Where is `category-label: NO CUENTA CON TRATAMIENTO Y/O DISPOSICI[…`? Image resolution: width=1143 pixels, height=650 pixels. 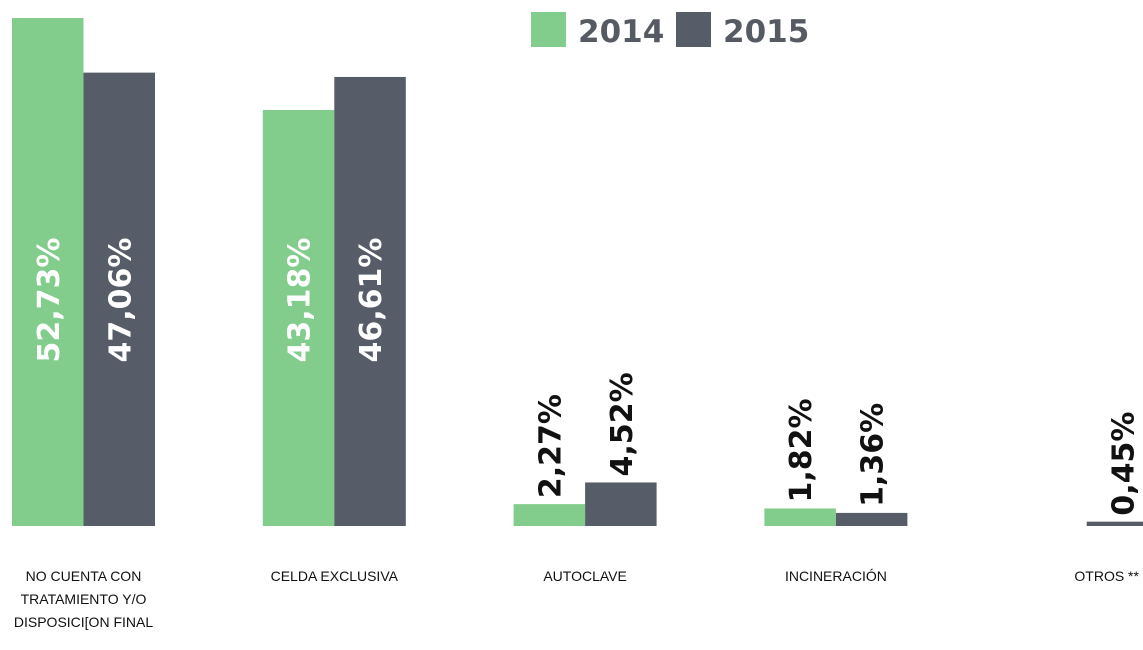 category-label: NO CUENTA CON TRATAMIENTO Y/O DISPOSICI[… is located at coordinates (83, 599).